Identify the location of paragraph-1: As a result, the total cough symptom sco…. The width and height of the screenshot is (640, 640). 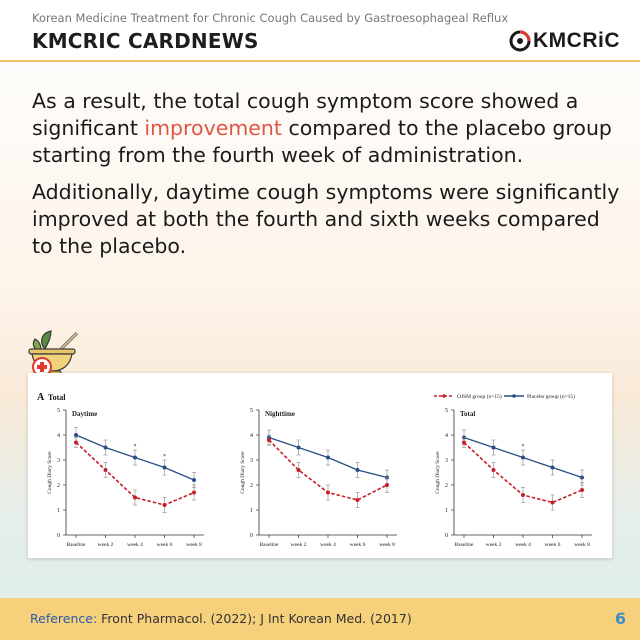
(327, 128).